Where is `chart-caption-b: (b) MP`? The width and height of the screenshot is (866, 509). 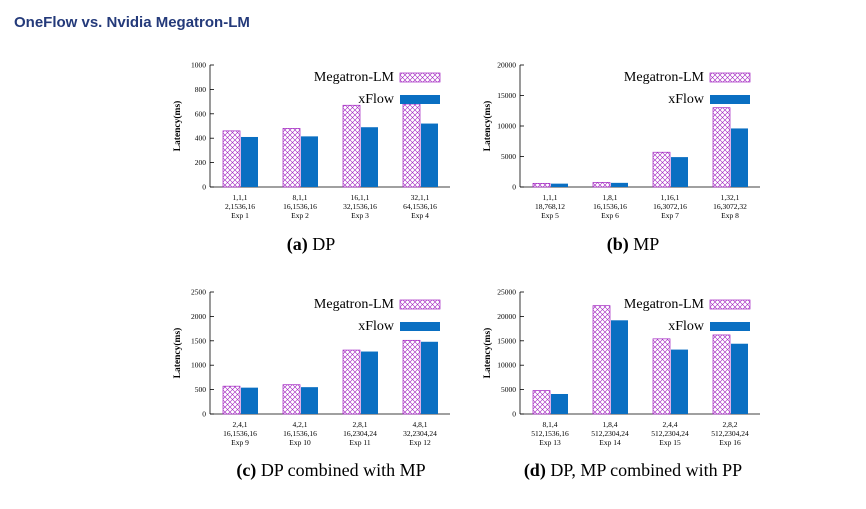
chart-caption-b: (b) MP is located at coordinates (633, 244).